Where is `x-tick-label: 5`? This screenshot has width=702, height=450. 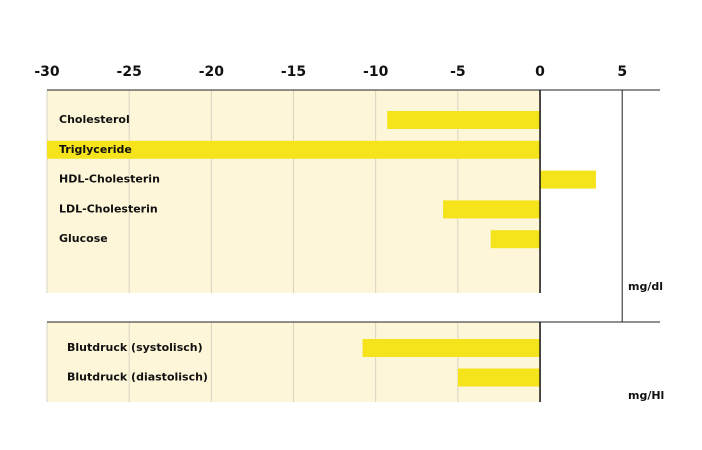 x-tick-label: 5 is located at coordinates (622, 72).